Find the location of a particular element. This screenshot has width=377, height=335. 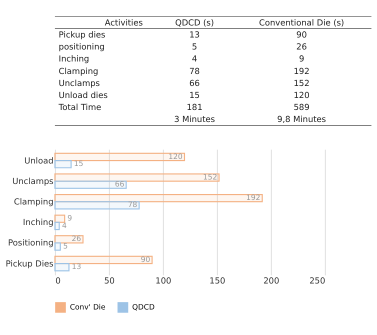

y-tick-label: Unload is located at coordinates (39, 160).